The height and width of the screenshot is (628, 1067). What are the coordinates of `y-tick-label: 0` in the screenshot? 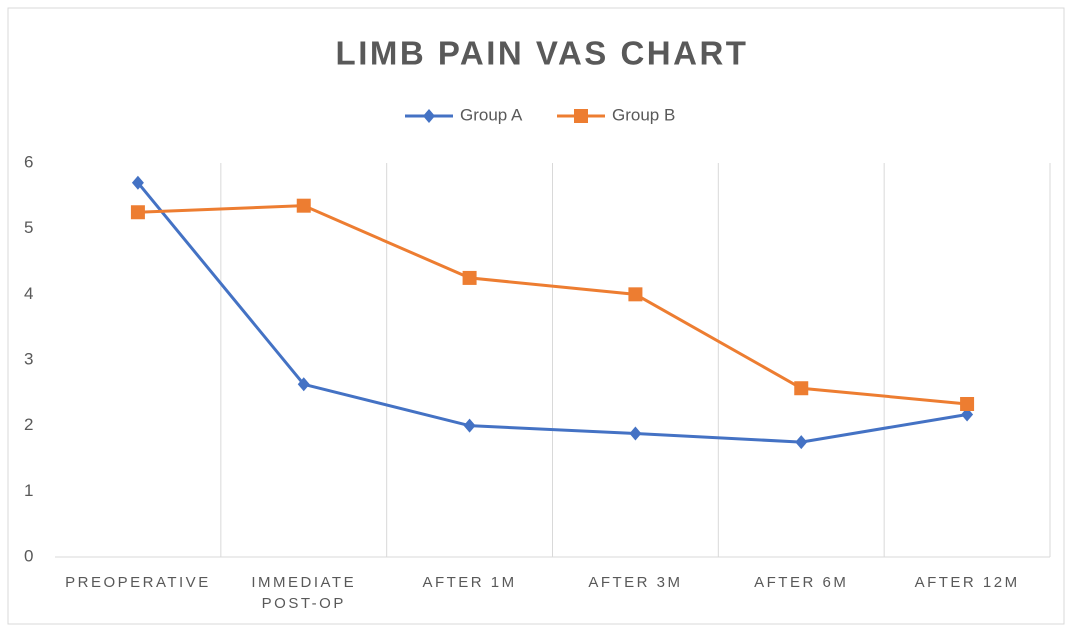 It's located at (28, 555).